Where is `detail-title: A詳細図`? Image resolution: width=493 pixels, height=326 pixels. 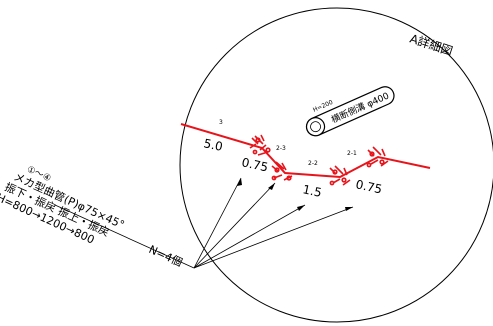 detail-title: A詳細図 is located at coordinates (431, 45).